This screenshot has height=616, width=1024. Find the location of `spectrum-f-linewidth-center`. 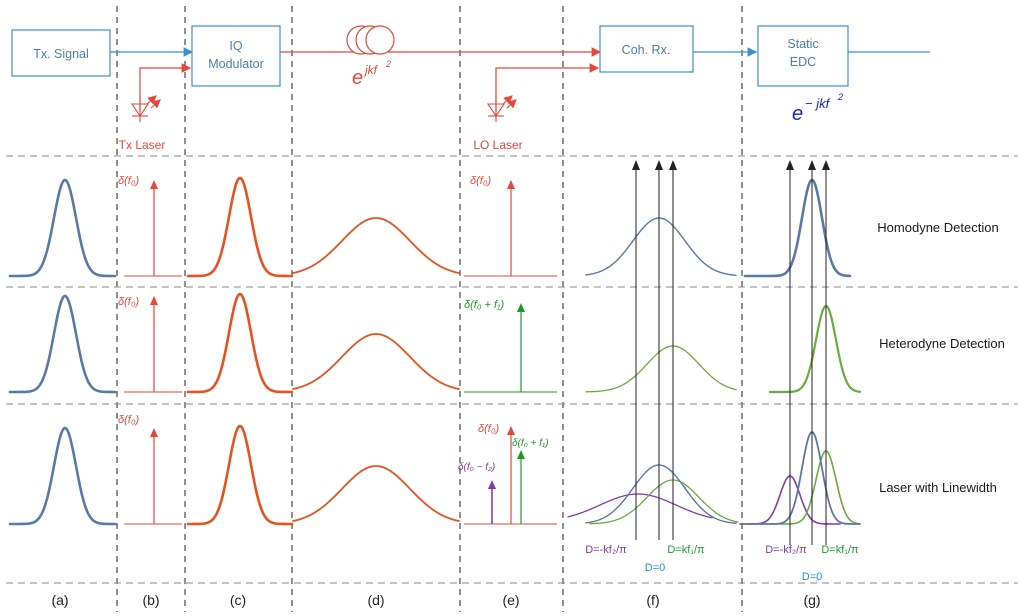

spectrum-f-linewidth-center is located at coordinates (661, 494).